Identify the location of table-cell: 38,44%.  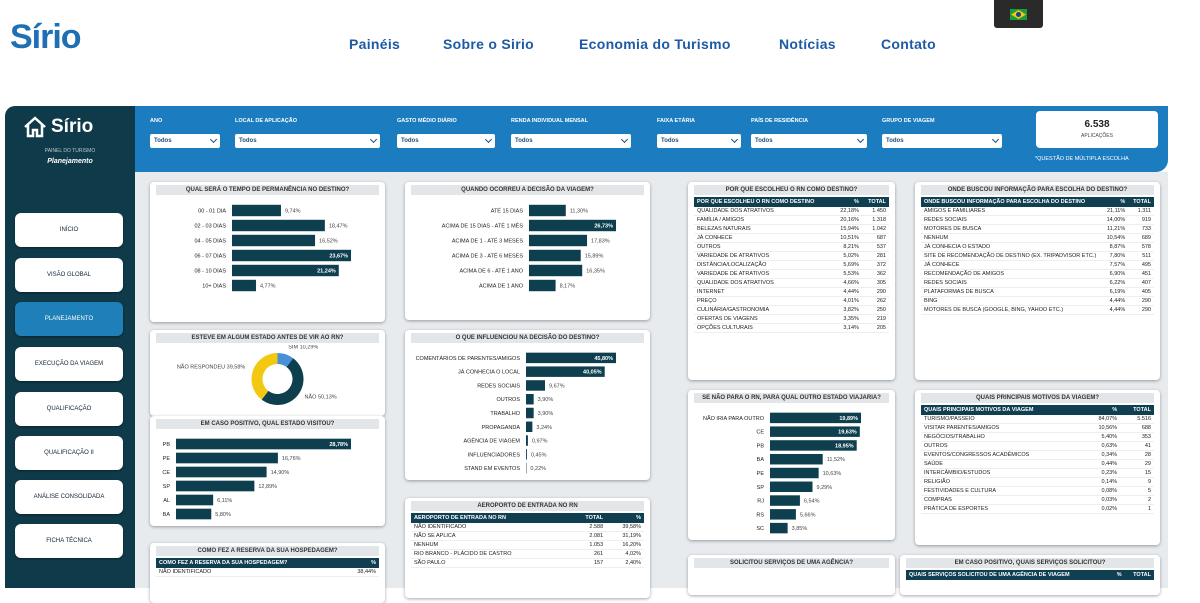
(361, 572).